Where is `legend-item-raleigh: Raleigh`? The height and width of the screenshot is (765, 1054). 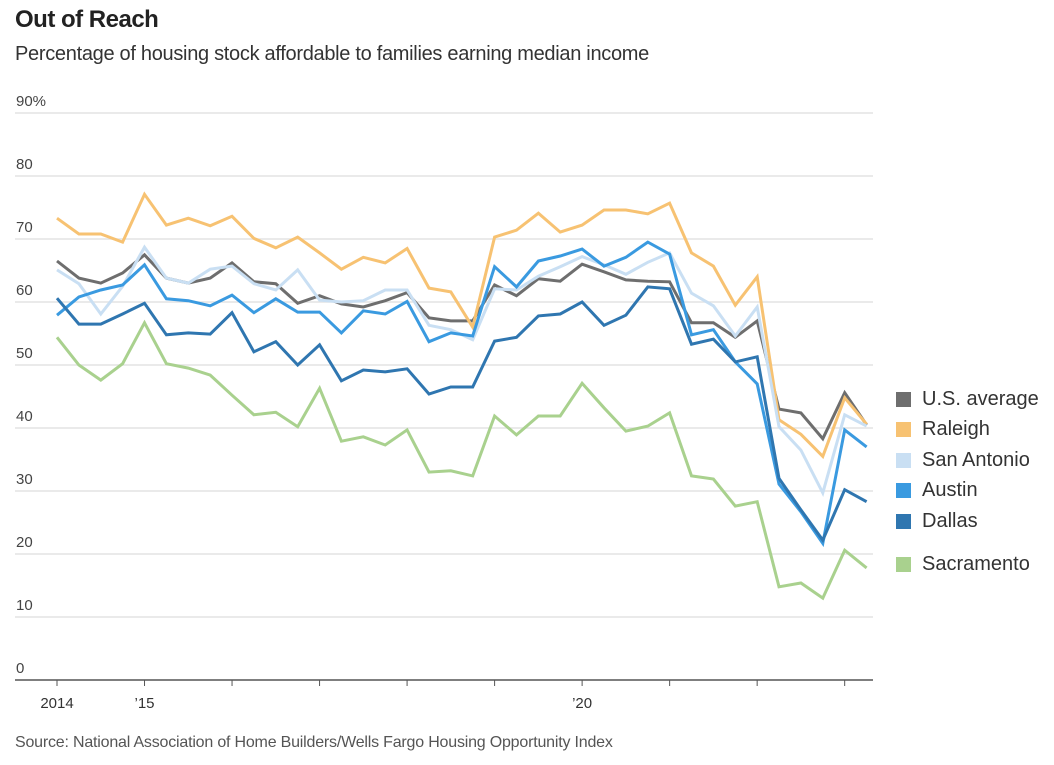
legend-item-raleigh: Raleigh is located at coordinates (967, 430).